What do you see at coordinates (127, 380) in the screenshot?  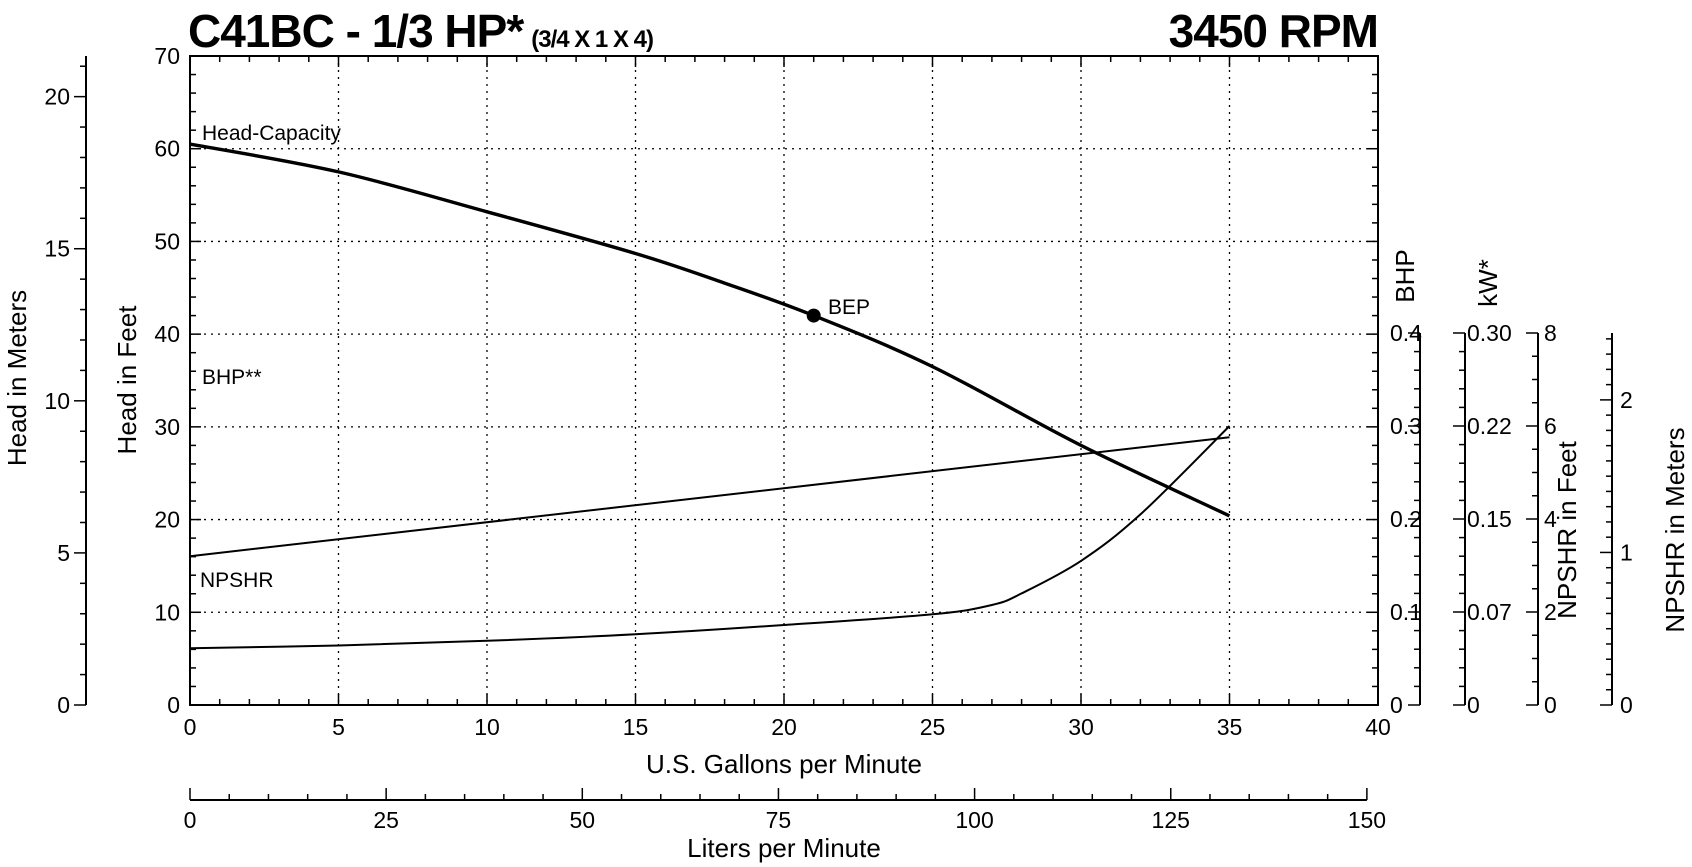 I see `head-feet-axis-label: Head in Feet` at bounding box center [127, 380].